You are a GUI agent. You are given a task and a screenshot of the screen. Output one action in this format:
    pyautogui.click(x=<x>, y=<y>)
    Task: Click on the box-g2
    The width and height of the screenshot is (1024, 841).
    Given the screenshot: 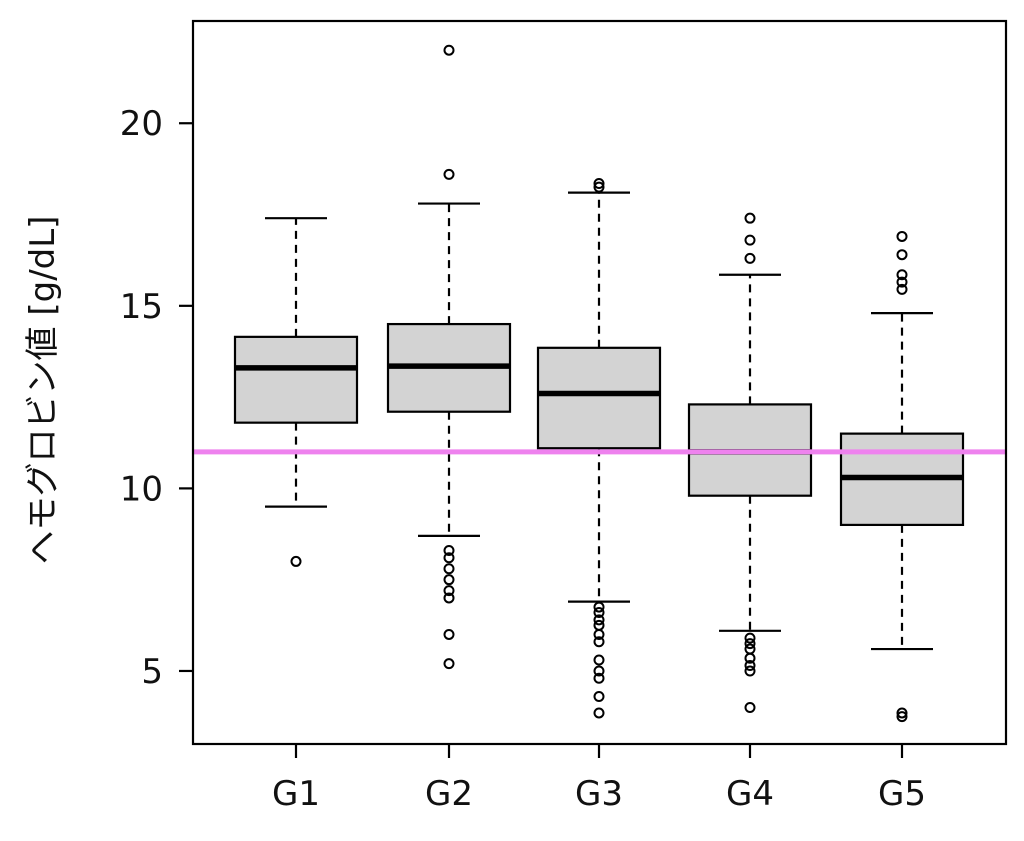 What is the action you would take?
    pyautogui.click(x=449, y=357)
    